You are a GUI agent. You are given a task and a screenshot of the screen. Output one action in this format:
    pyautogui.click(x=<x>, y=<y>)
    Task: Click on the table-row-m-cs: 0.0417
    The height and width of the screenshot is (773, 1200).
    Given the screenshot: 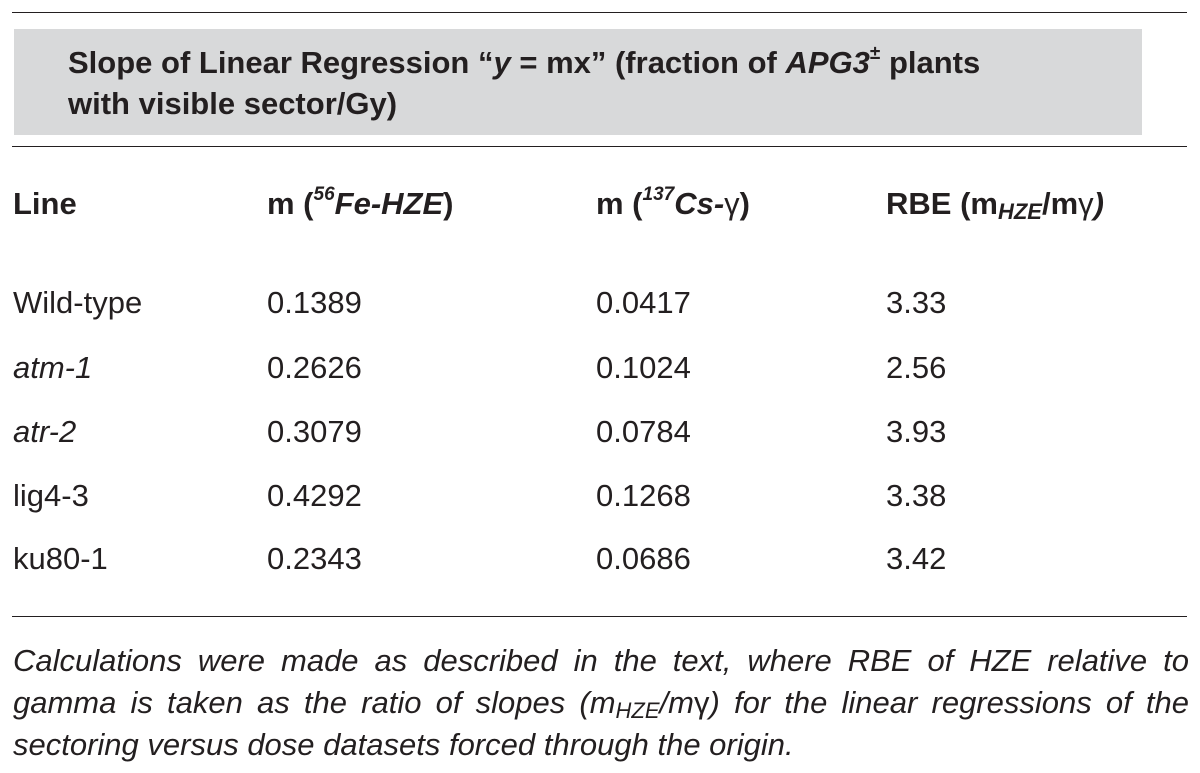 What is the action you would take?
    pyautogui.click(x=643, y=302)
    